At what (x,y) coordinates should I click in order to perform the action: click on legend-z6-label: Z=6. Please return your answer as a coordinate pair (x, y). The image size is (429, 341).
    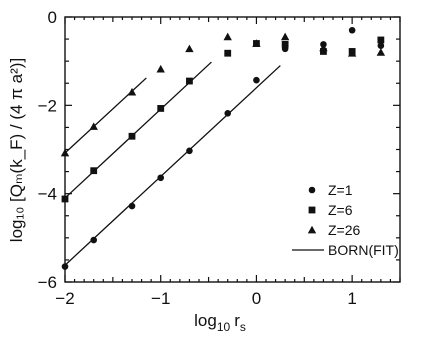
    Looking at the image, I should click on (340, 210).